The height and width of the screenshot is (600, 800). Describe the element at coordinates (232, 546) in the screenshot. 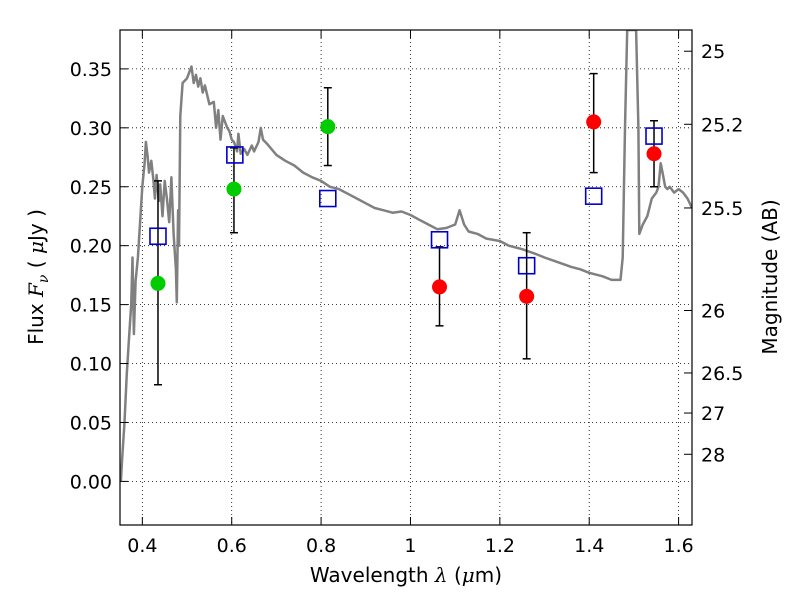

I see `x-tick-label: 0.6` at that location.